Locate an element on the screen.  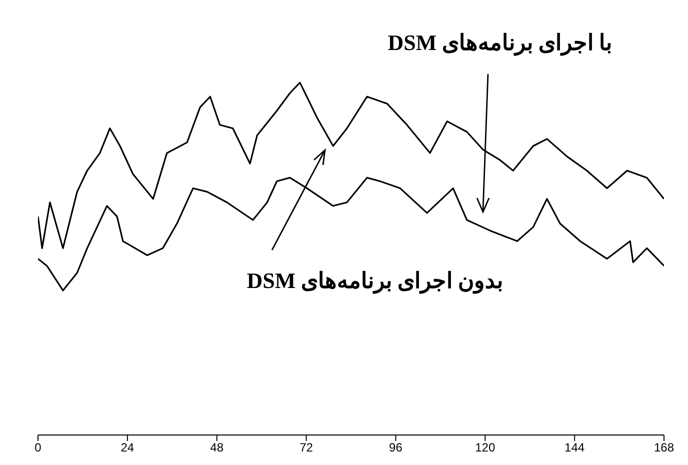
x-tick-label: 0 is located at coordinates (38, 447).